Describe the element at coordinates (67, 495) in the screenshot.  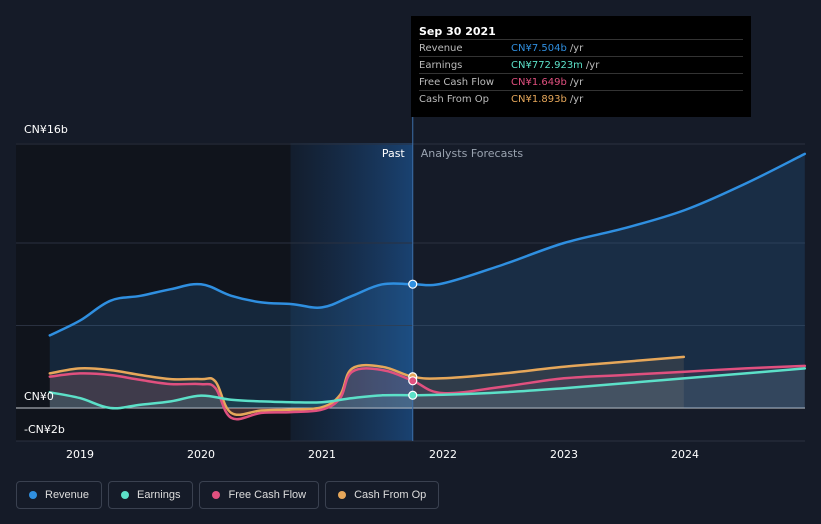
I see `legend-label: Revenue` at that location.